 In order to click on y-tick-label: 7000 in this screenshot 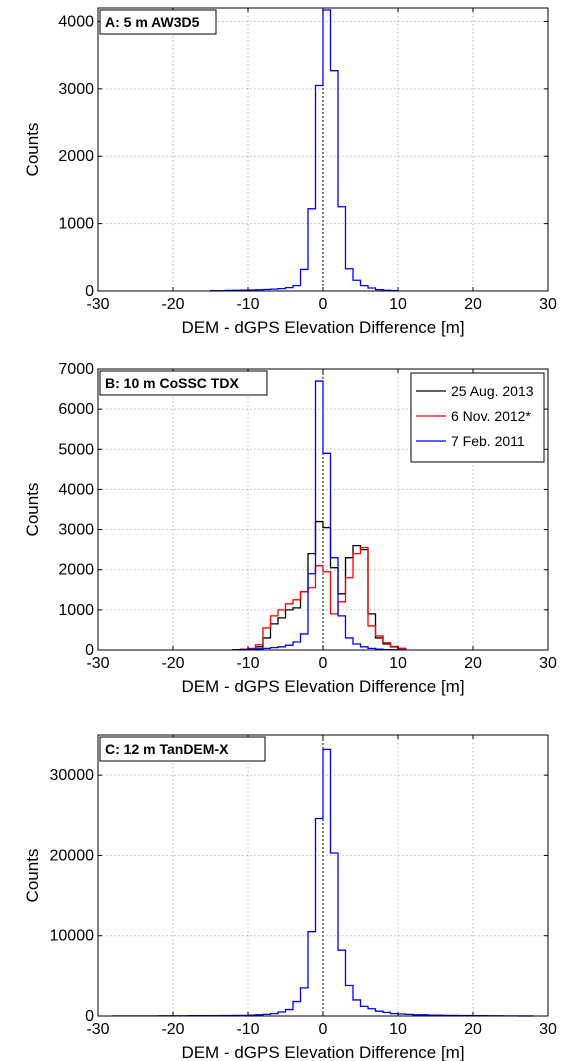, I will do `click(76, 369)`.